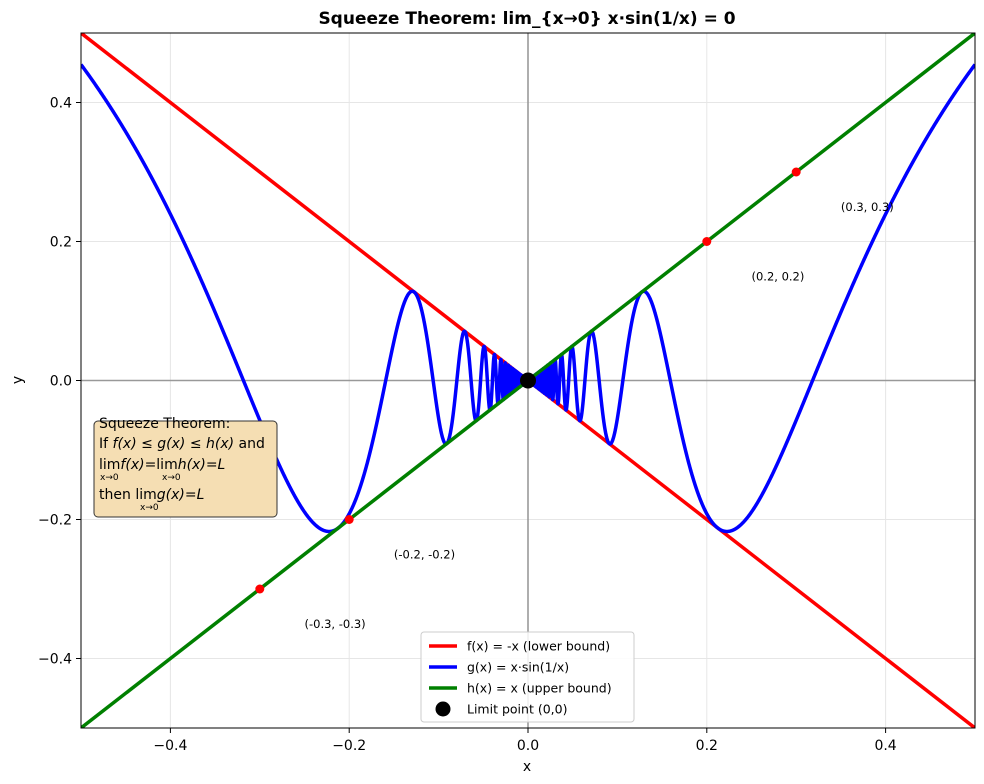 The width and height of the screenshot is (984, 784). What do you see at coordinates (166, 465) in the screenshot?
I see `theorem-lim-2: lim` at bounding box center [166, 465].